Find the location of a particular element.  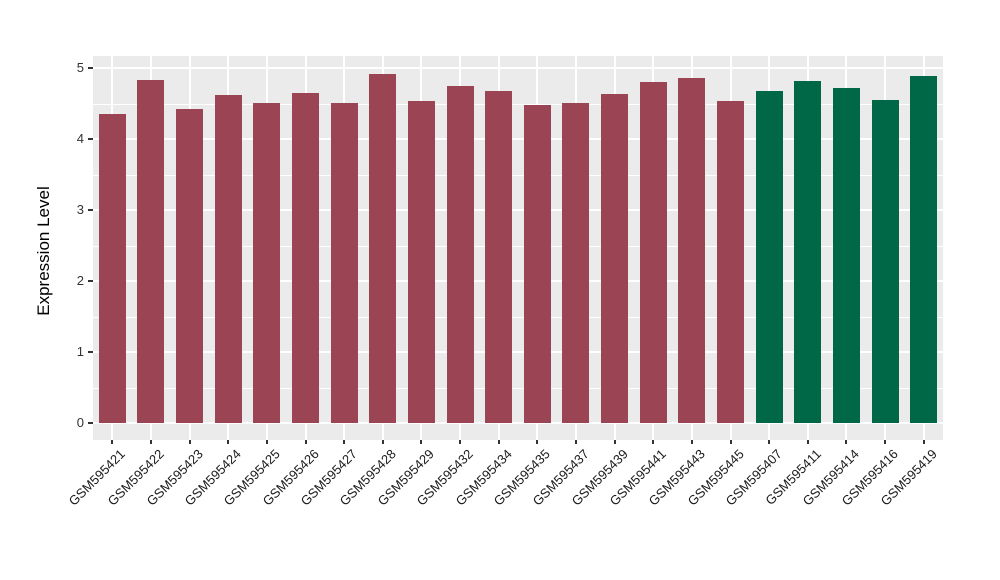

bar-GSM595425 is located at coordinates (267, 262).